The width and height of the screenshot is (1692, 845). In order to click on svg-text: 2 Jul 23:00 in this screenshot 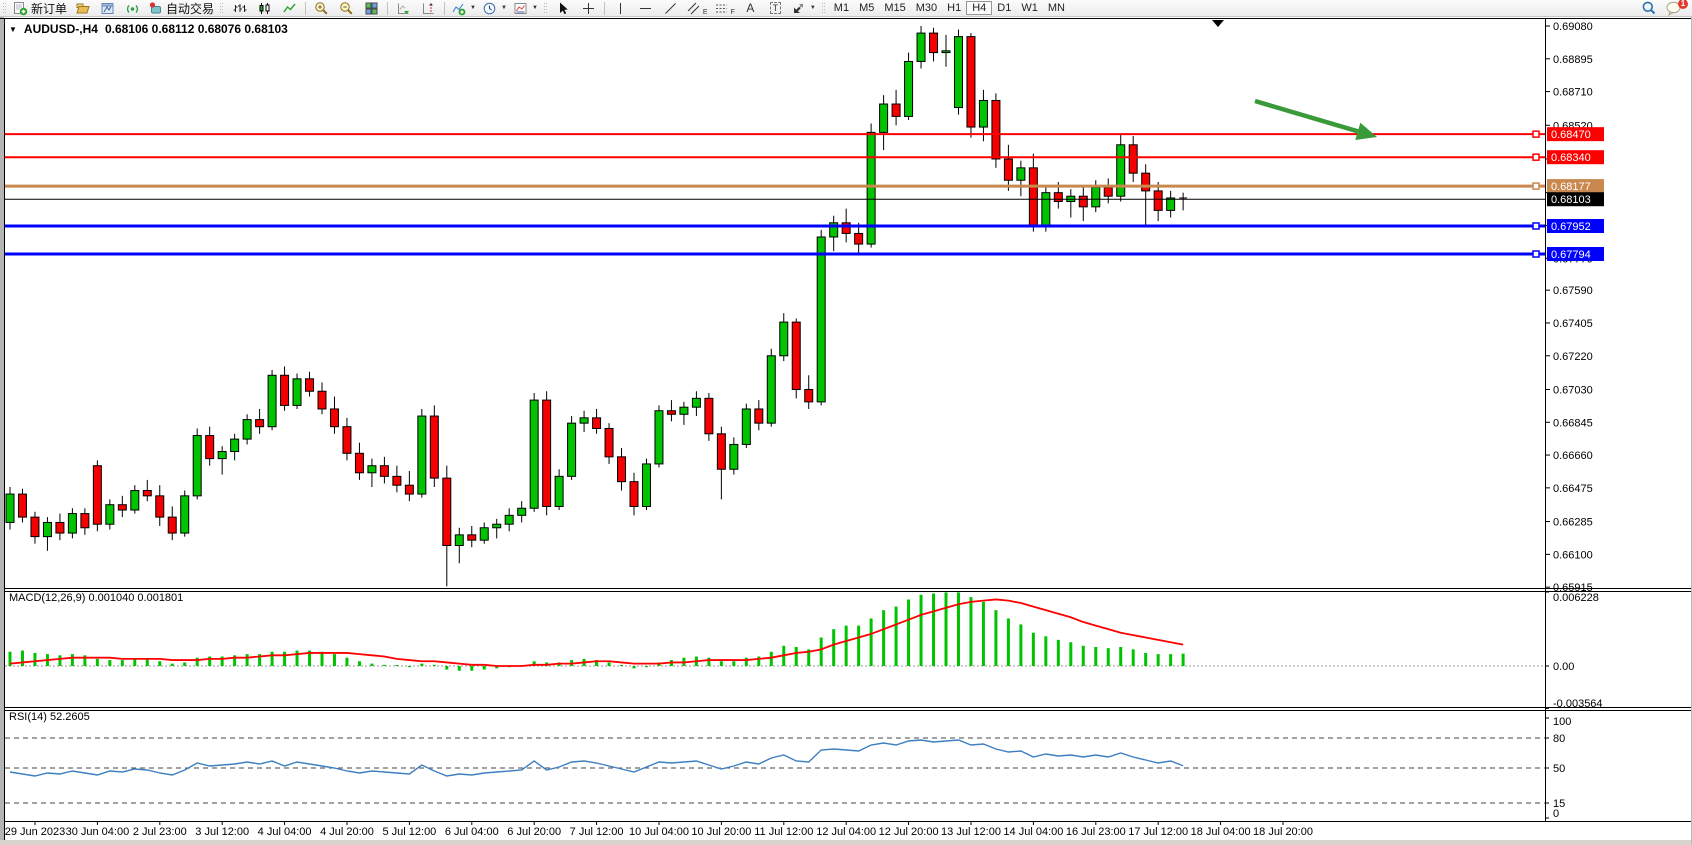, I will do `click(160, 832)`.